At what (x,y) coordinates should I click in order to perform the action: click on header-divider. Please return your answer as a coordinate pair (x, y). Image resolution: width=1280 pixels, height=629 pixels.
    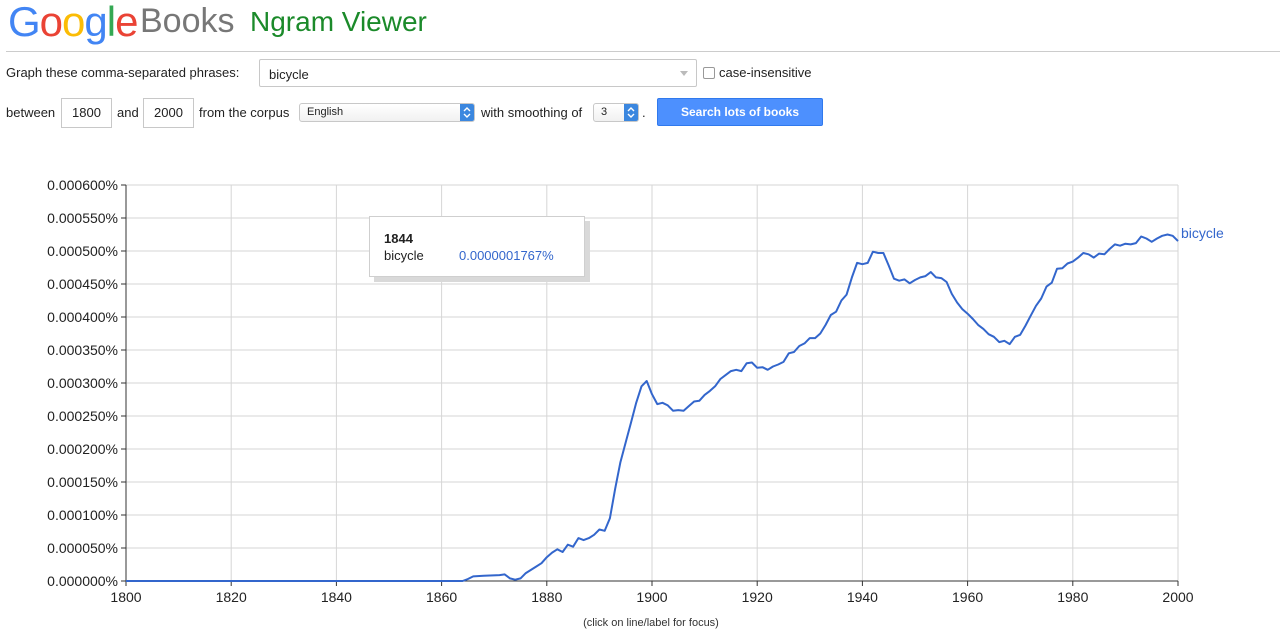
    Looking at the image, I should click on (643, 51).